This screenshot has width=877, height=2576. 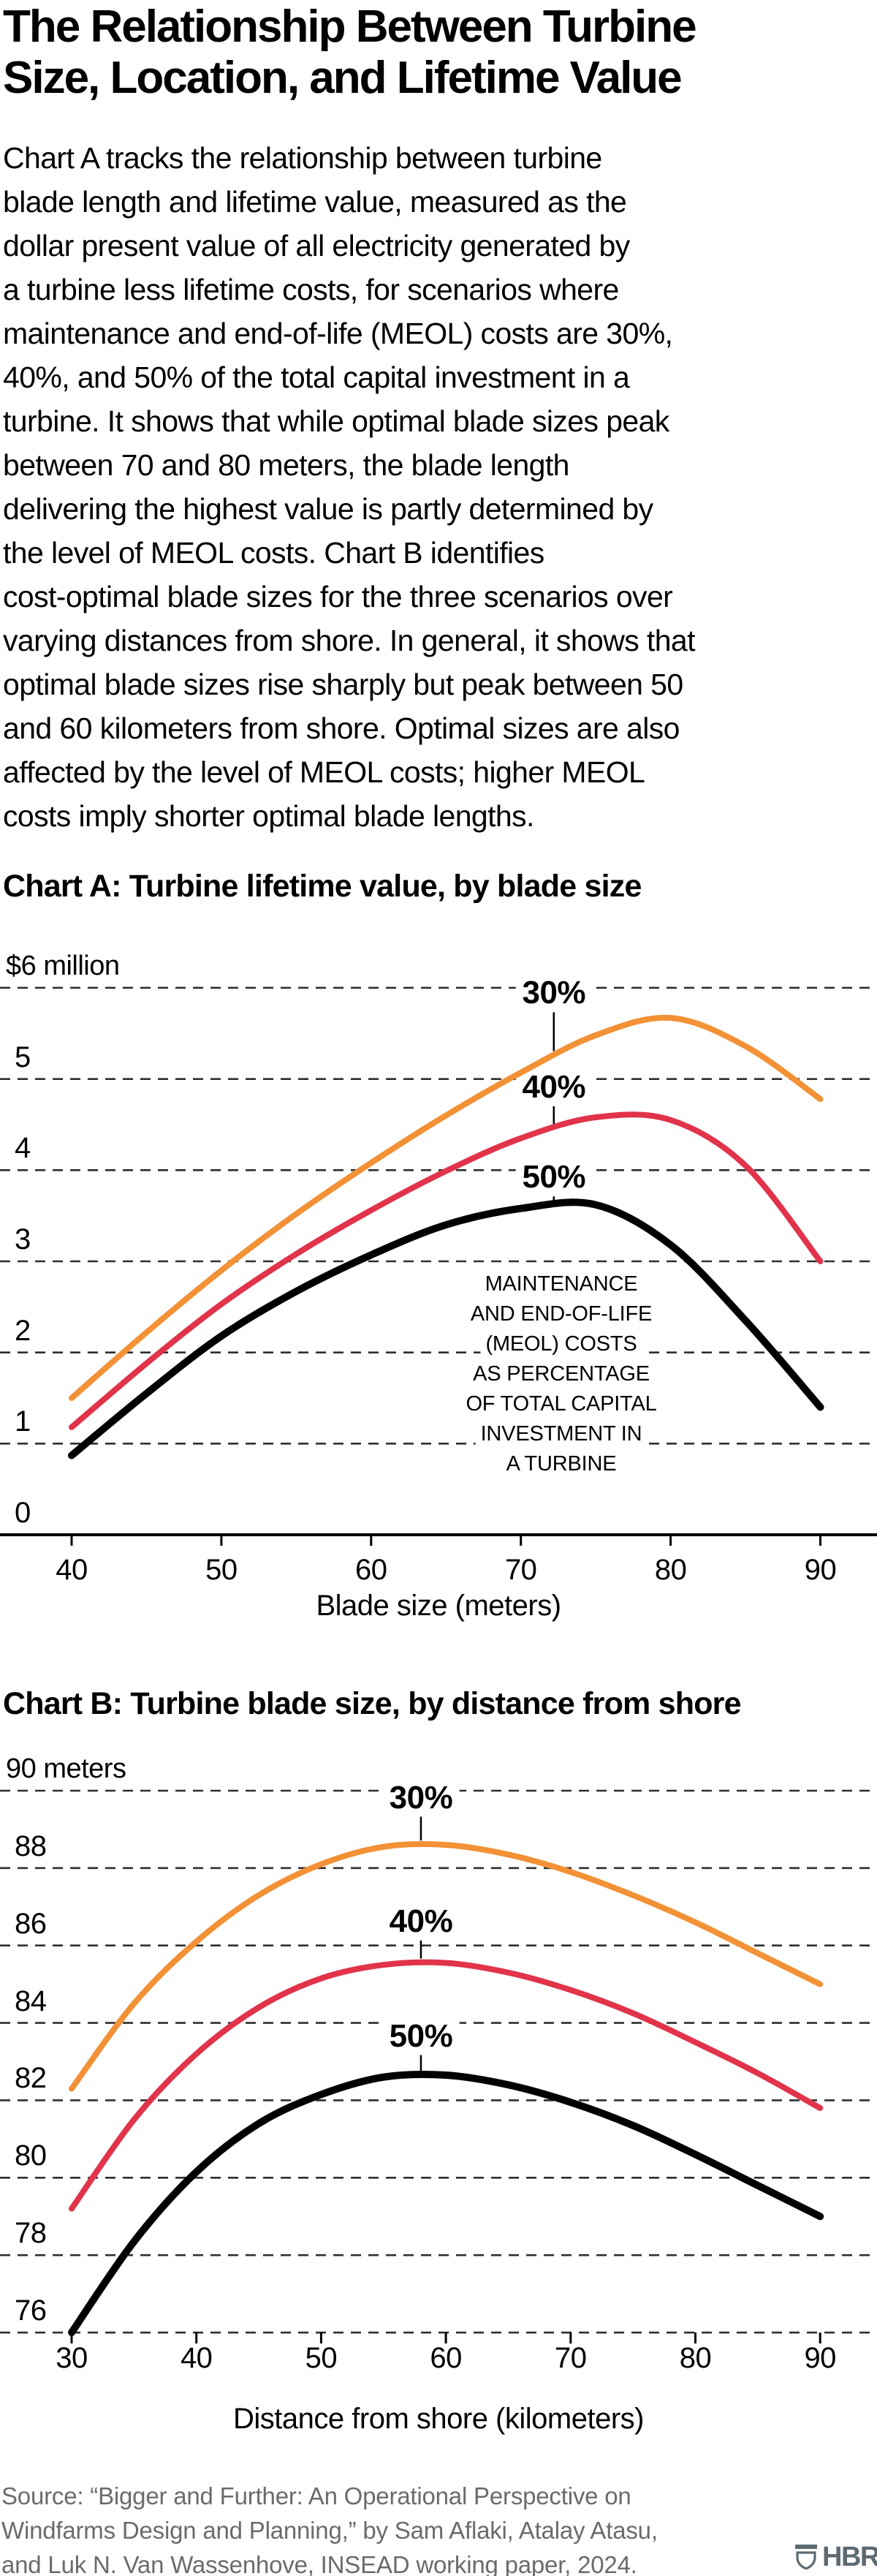 What do you see at coordinates (820, 2358) in the screenshot?
I see `chart-b-x-tick-label-90: 90` at bounding box center [820, 2358].